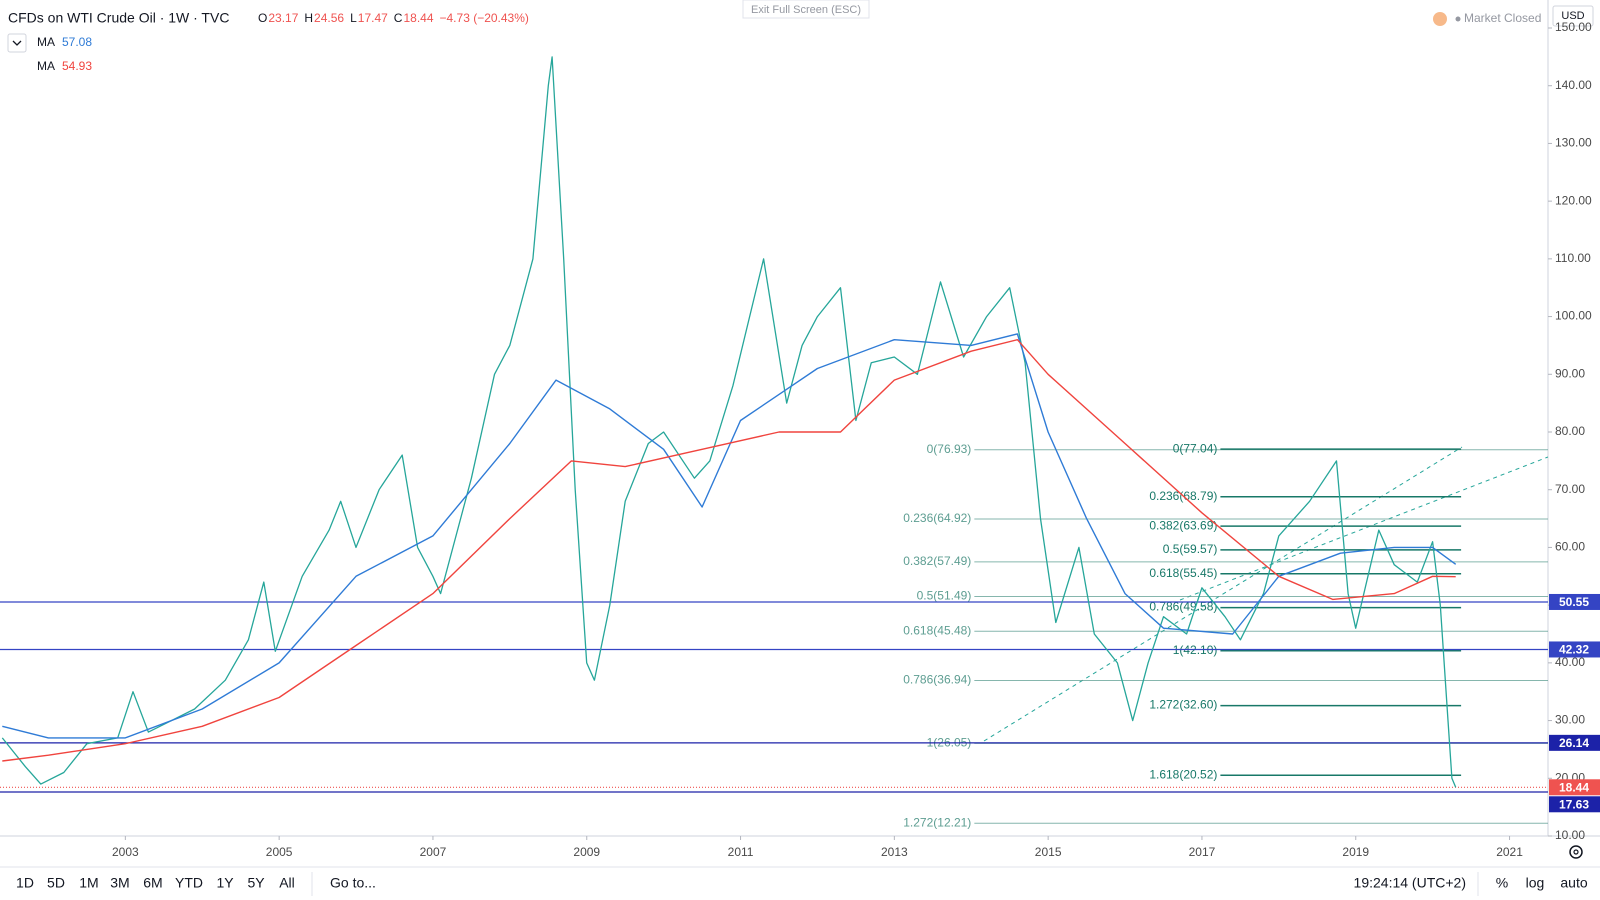  Describe the element at coordinates (1570, 662) in the screenshot. I see `y-tick-label: 40.00` at that location.